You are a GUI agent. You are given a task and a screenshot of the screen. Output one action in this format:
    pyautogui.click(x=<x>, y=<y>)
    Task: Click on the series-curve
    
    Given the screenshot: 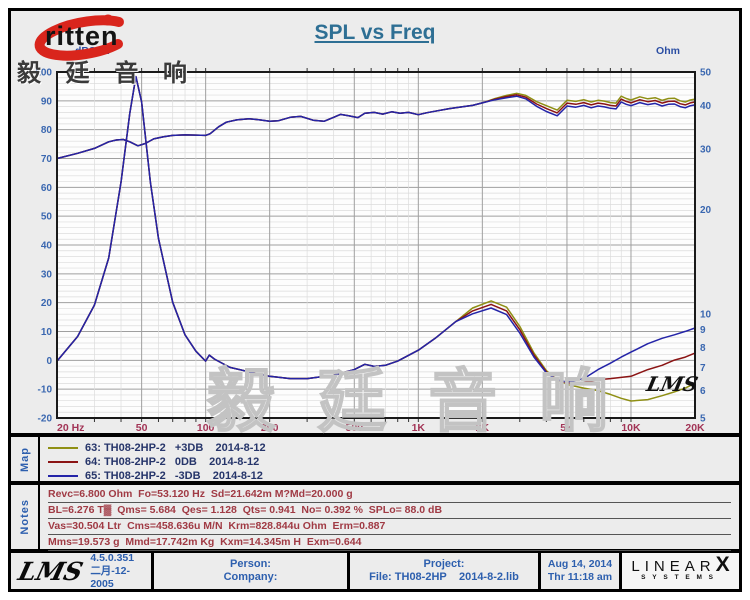 What is the action you would take?
    pyautogui.click(x=376, y=127)
    